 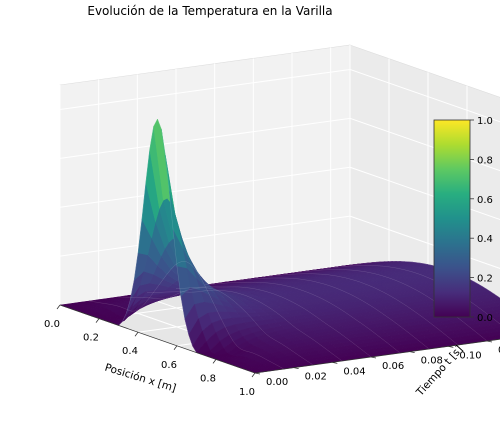 I want to click on grid-line-back-z, so click(x=424, y=95).